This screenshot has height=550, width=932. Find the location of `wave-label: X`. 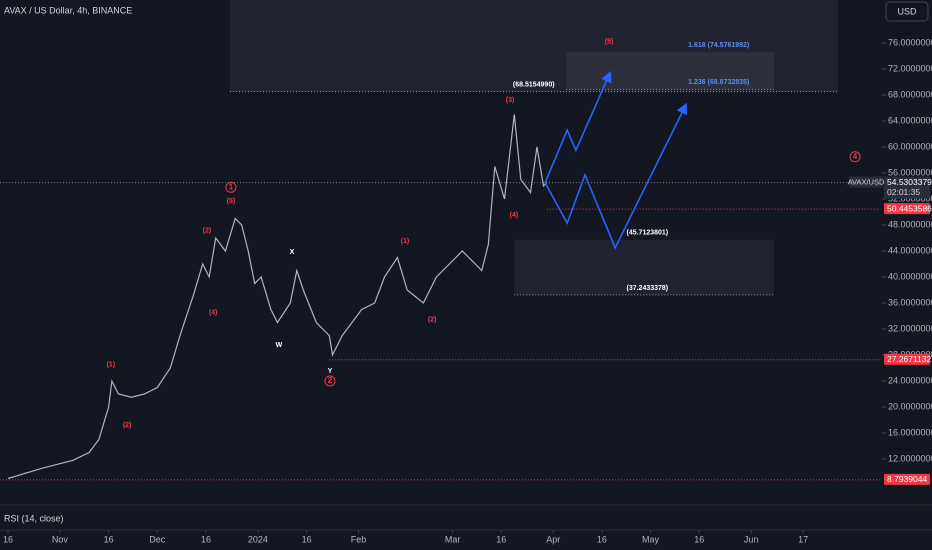

wave-label: X is located at coordinates (292, 252).